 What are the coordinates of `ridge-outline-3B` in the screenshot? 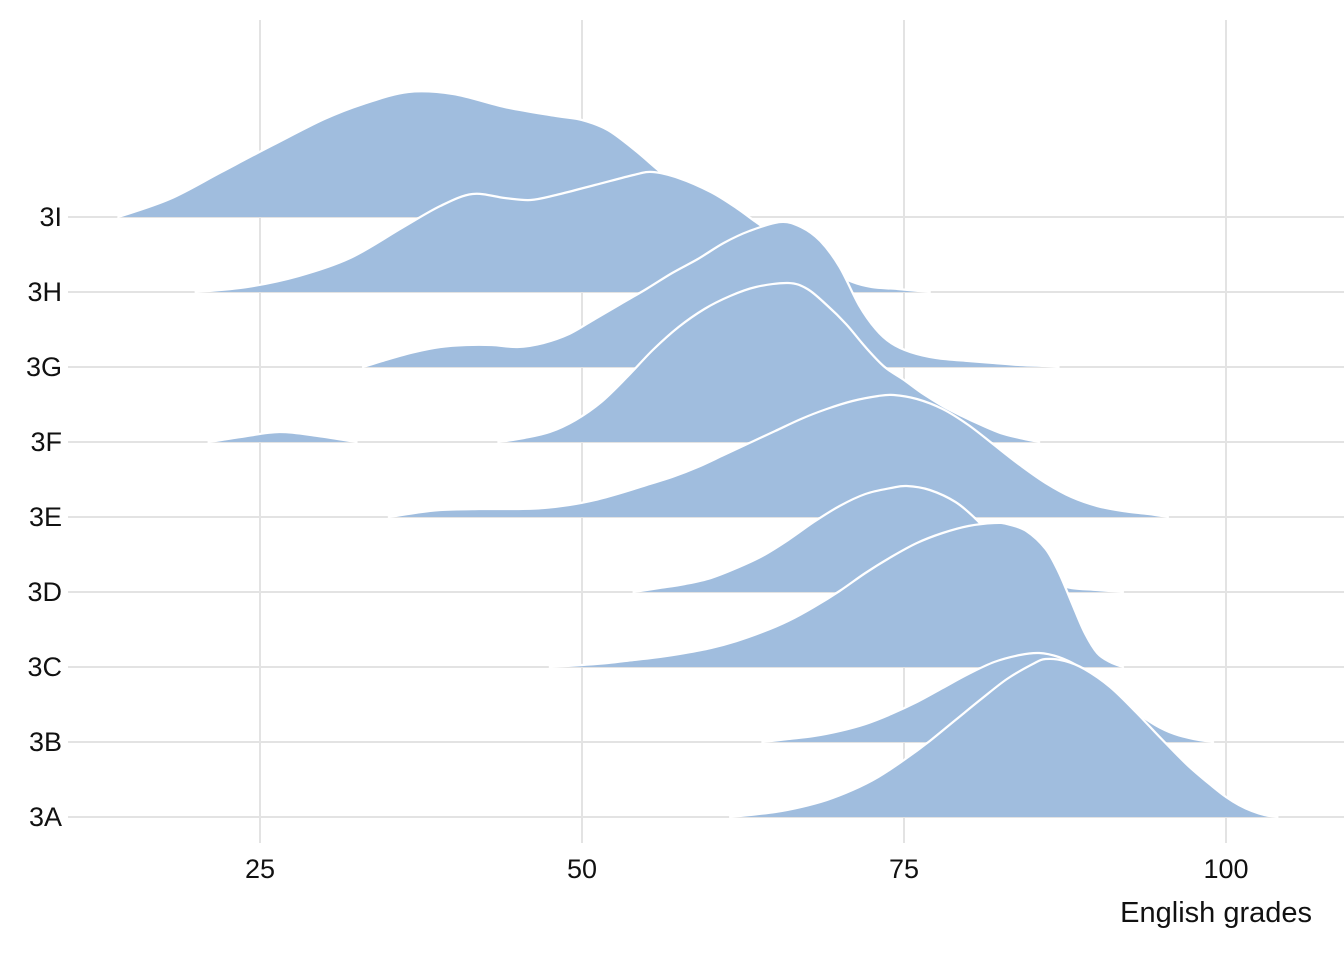 It's located at (988, 697).